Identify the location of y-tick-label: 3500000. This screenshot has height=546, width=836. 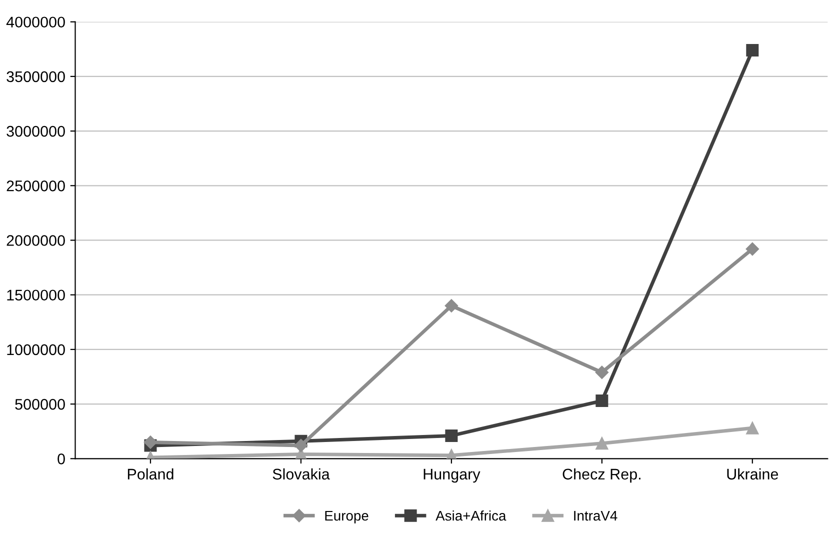
(35, 76).